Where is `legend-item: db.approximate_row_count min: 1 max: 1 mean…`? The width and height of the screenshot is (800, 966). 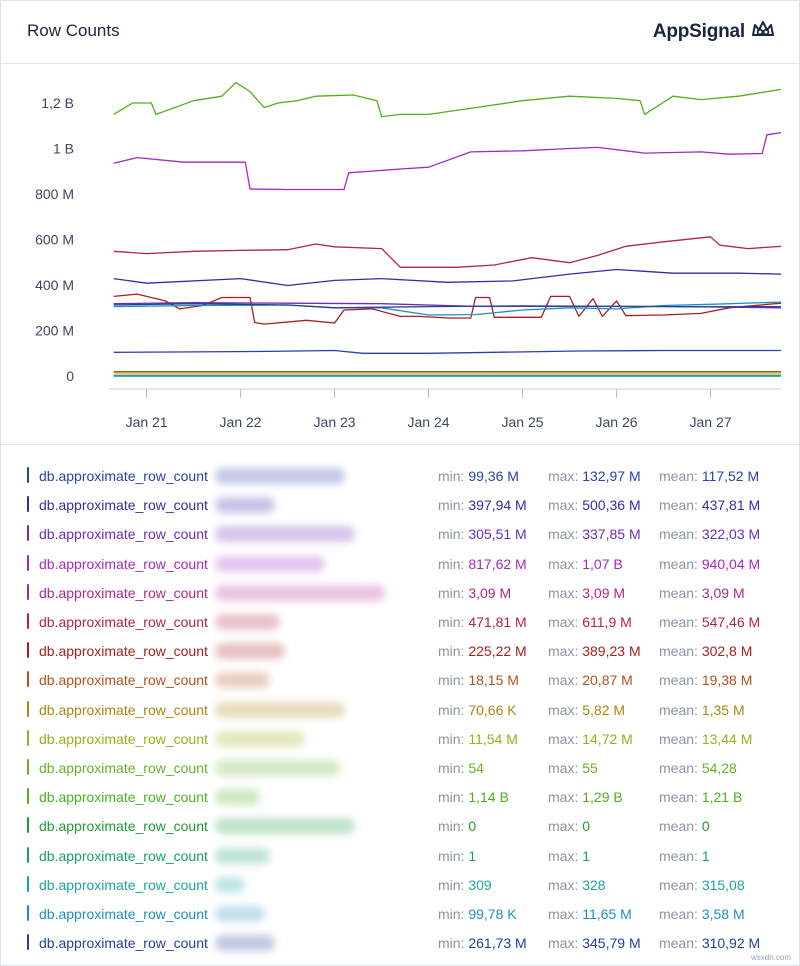 legend-item: db.approximate_row_count min: 1 max: 1 mean… is located at coordinates (400, 855).